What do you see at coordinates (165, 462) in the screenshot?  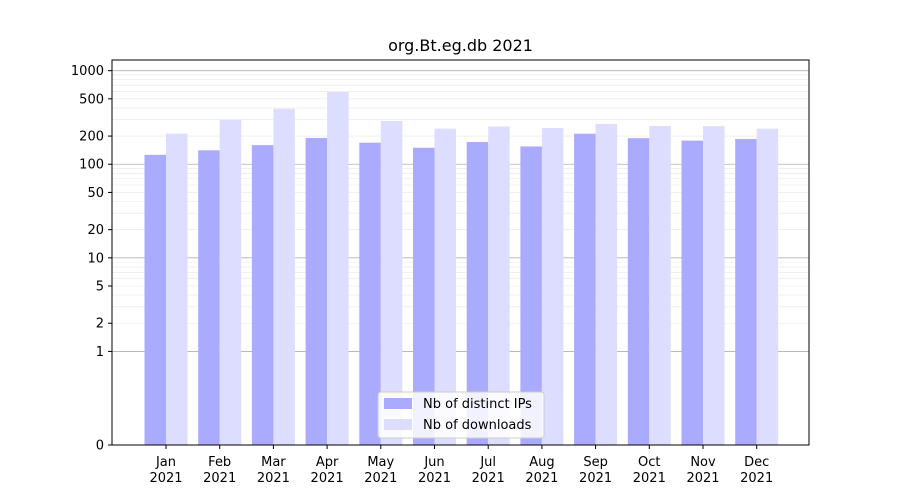 I see `x-tick-label-month: Jan` at bounding box center [165, 462].